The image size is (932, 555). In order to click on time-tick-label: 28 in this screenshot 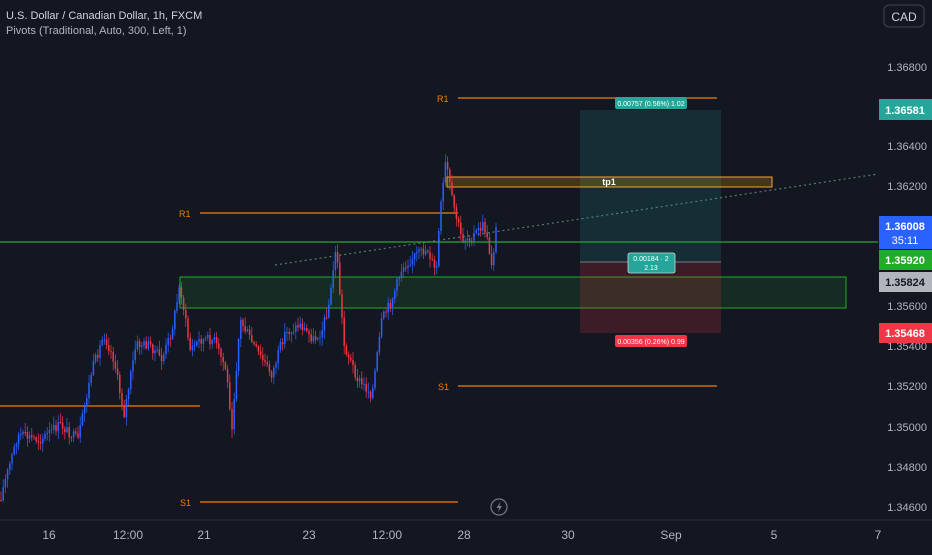, I will do `click(464, 535)`.